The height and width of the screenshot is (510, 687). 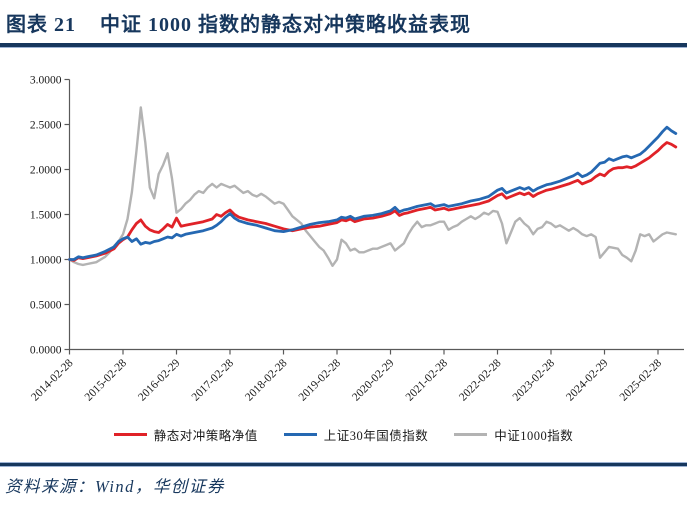 What do you see at coordinates (159, 380) in the screenshot?
I see `x-tick-label: 2016-02-29` at bounding box center [159, 380].